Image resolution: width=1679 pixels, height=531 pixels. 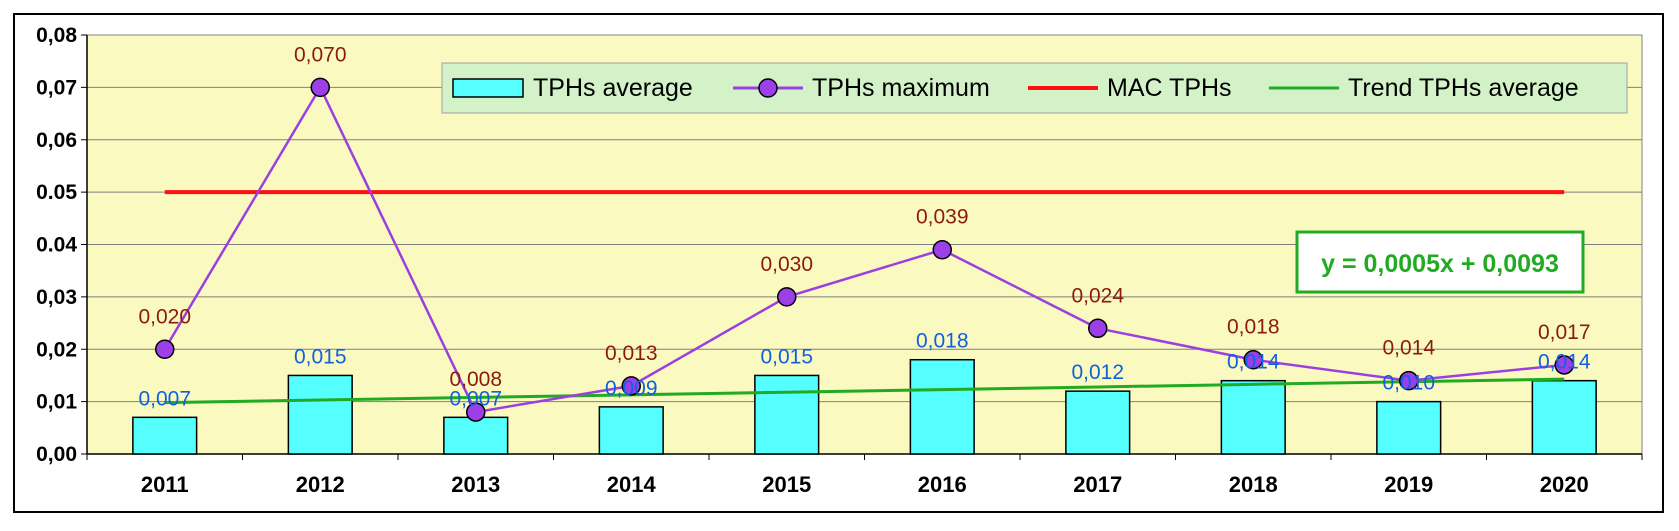 I want to click on trend-line, so click(x=864, y=391).